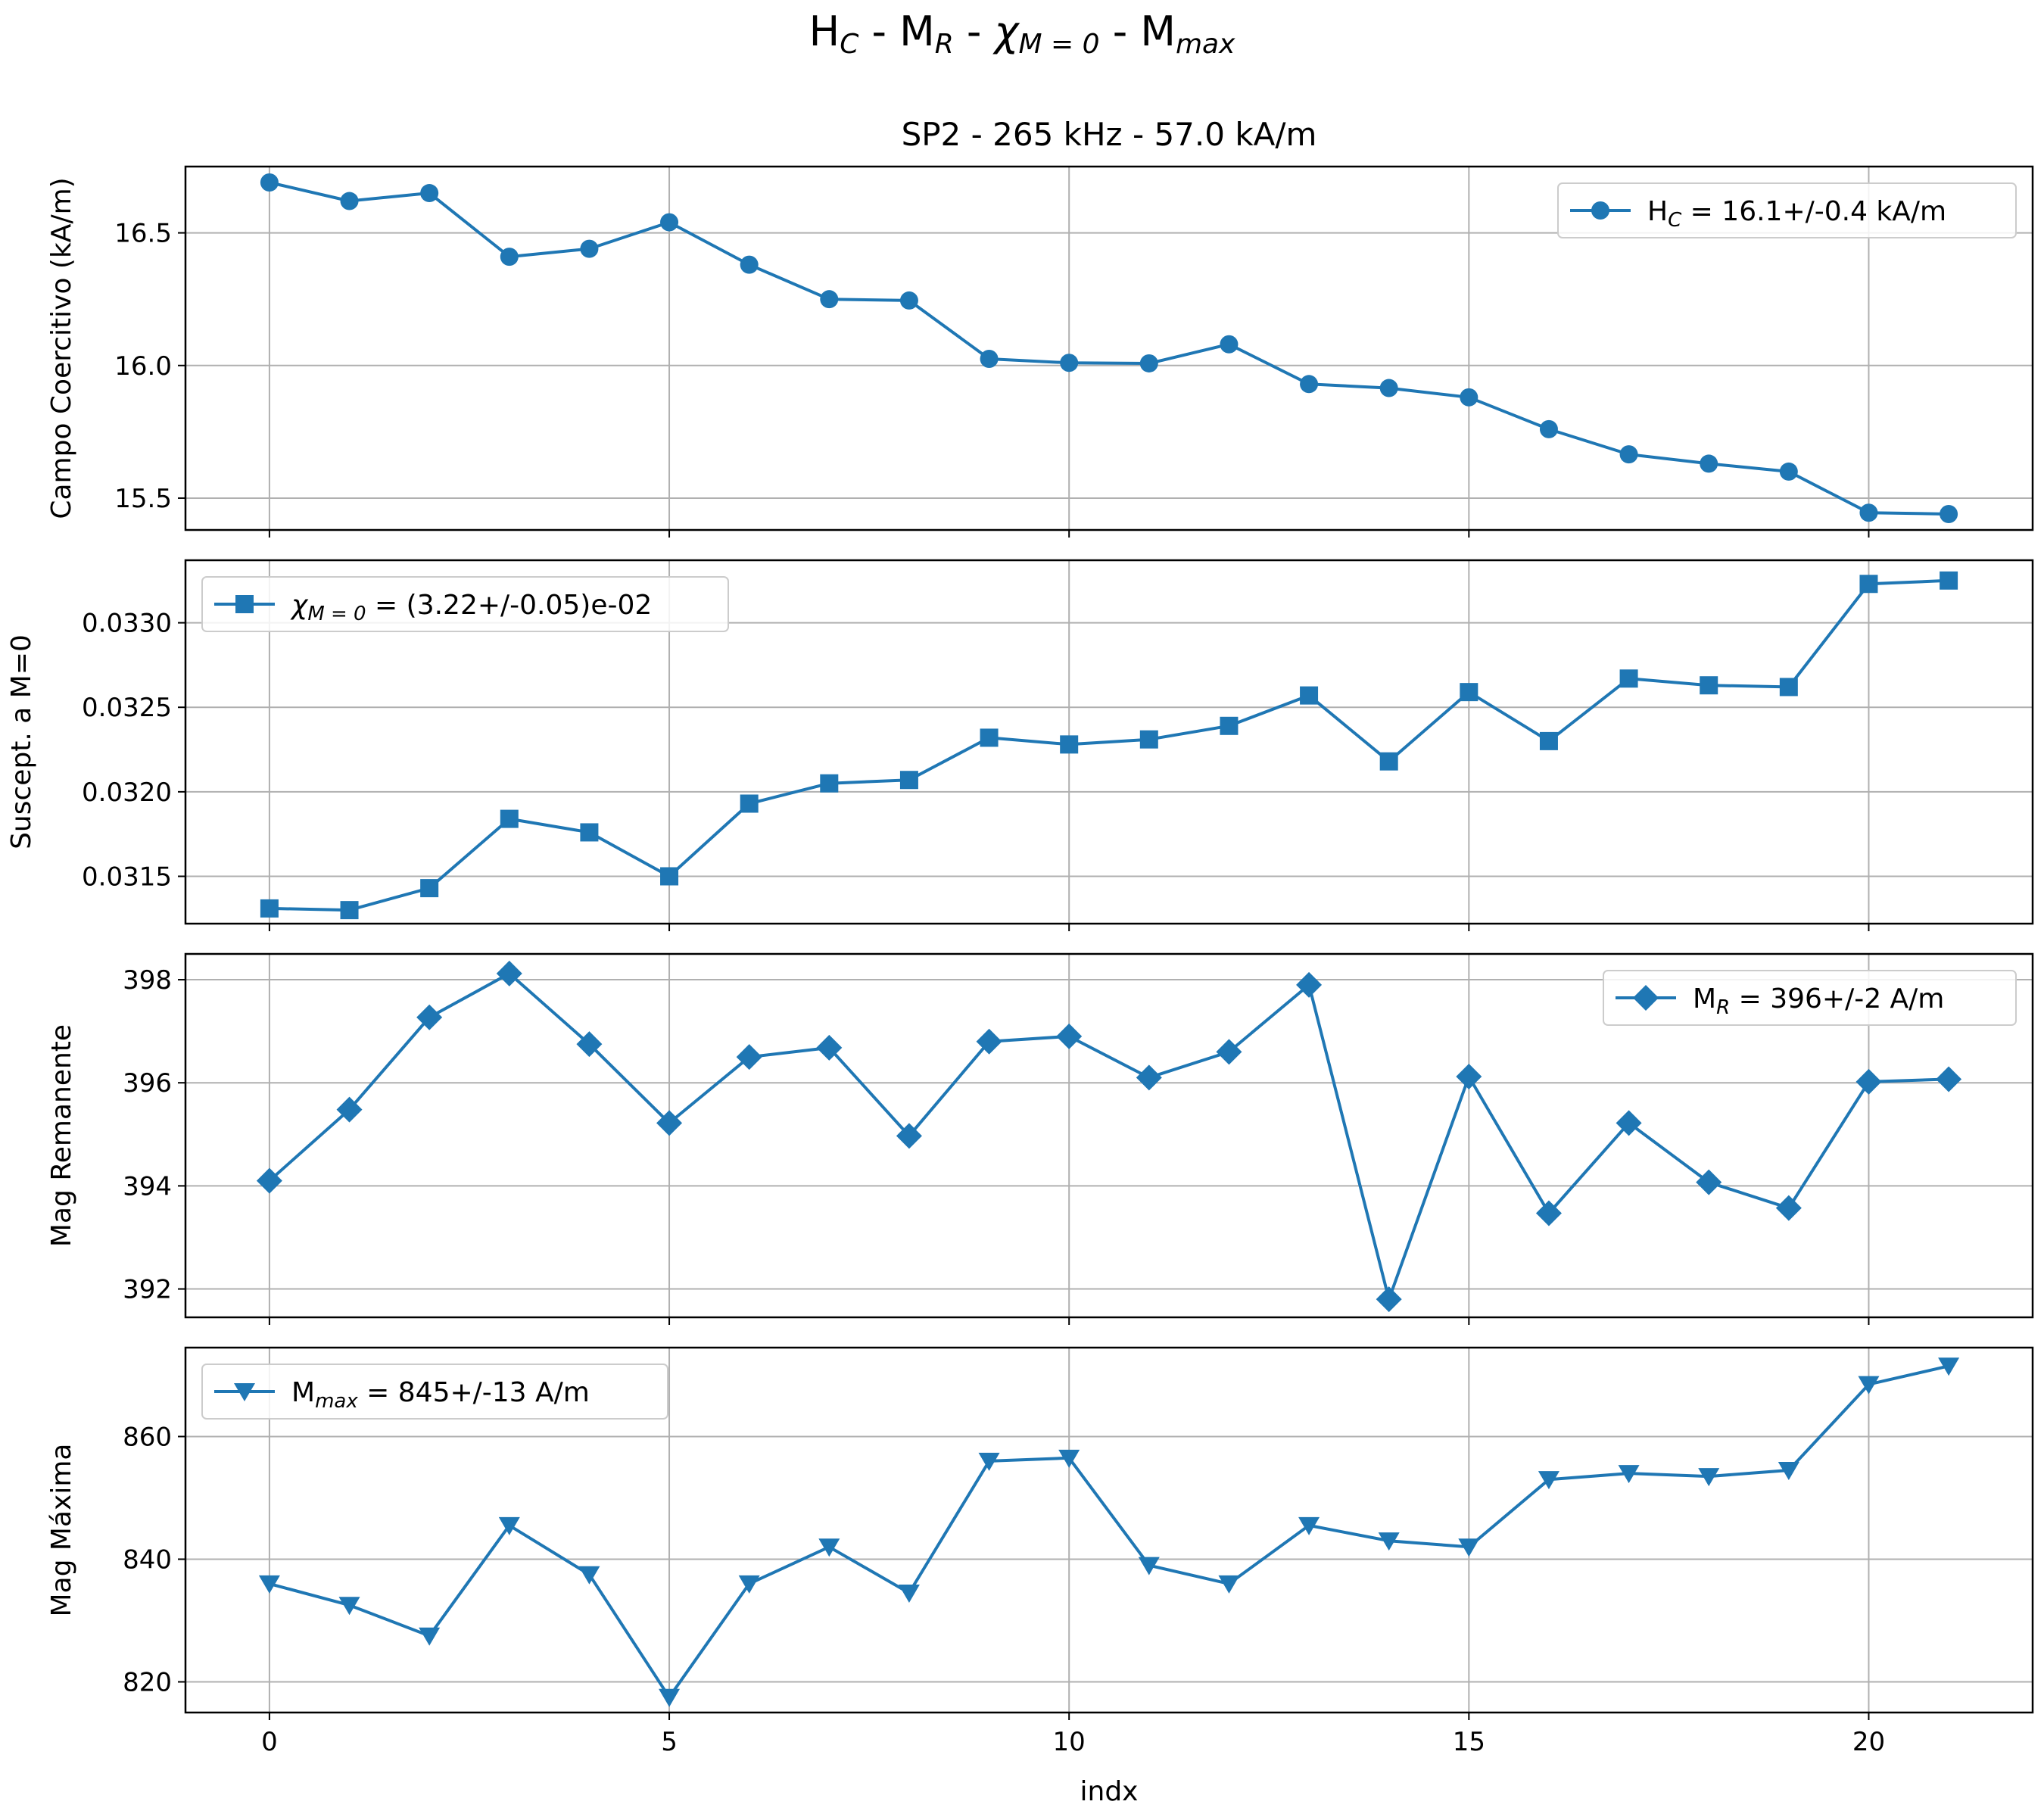 The height and width of the screenshot is (1817, 2044). I want to click on legend: χM = 0 = (3.22+/-0.05)e-02, so click(465, 604).